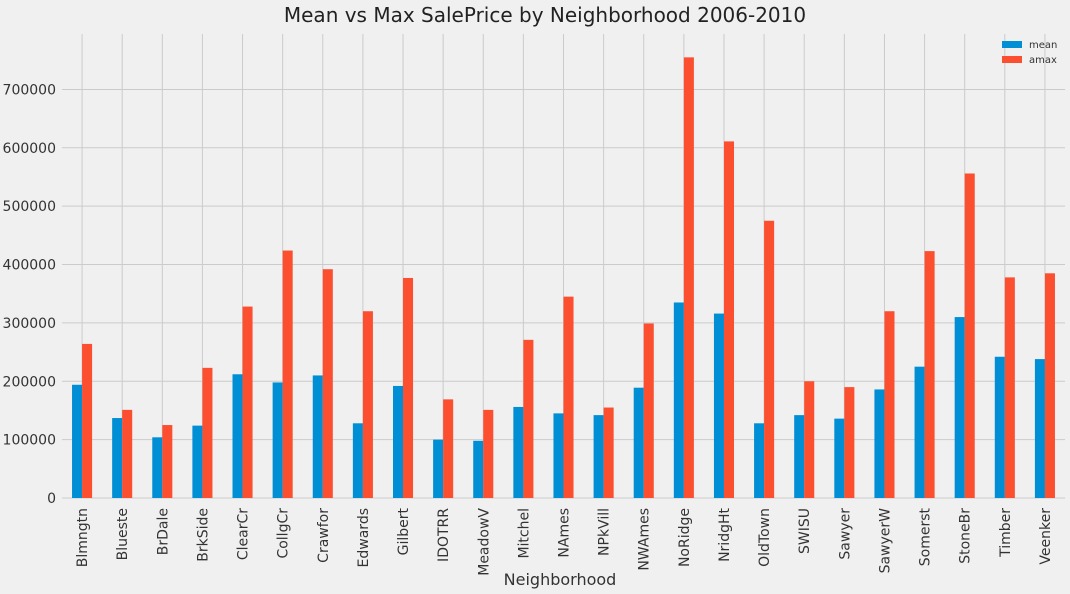  Describe the element at coordinates (725, 535) in the screenshot. I see `x-tick-label: NridgHt` at that location.